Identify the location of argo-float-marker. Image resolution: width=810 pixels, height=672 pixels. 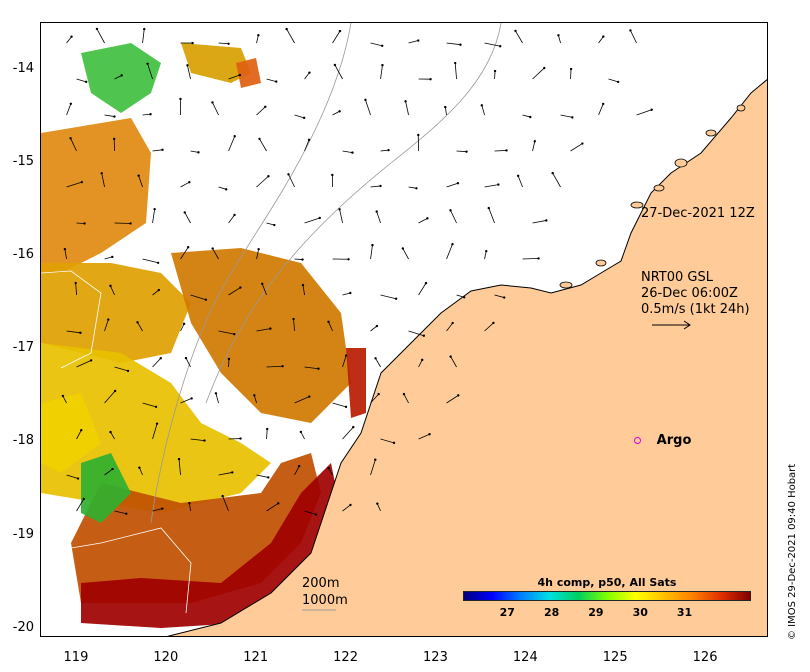
(637, 441).